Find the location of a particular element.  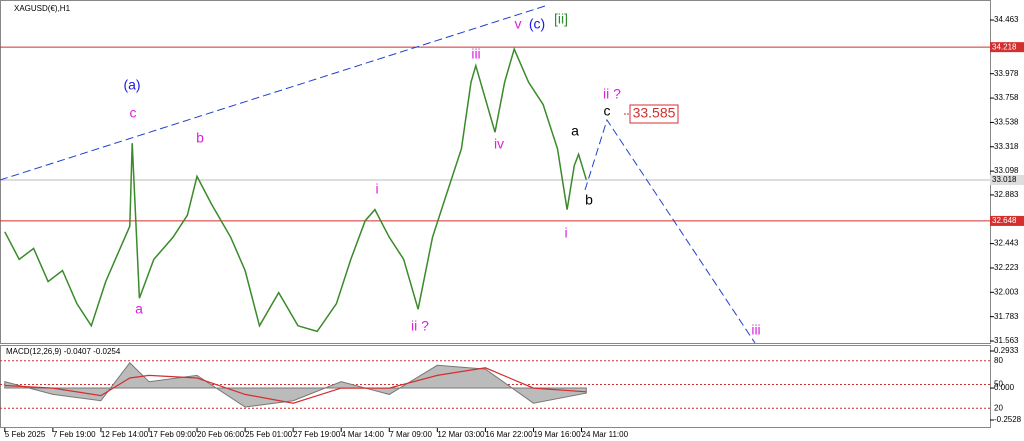

current-price-bg is located at coordinates (1007, 179).